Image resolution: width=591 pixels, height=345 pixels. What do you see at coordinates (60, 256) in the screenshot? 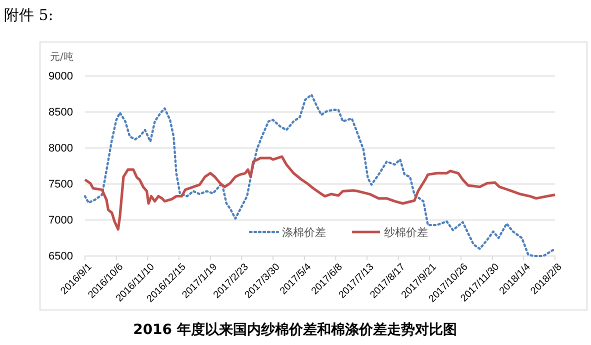
I see `y-tick-label: 6500` at bounding box center [60, 256].